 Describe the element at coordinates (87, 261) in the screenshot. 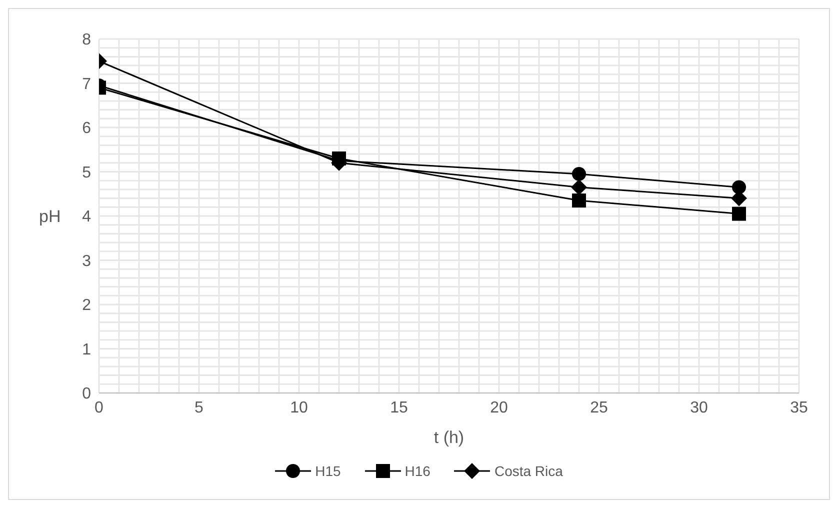

I see `y-tick-label: 3` at that location.